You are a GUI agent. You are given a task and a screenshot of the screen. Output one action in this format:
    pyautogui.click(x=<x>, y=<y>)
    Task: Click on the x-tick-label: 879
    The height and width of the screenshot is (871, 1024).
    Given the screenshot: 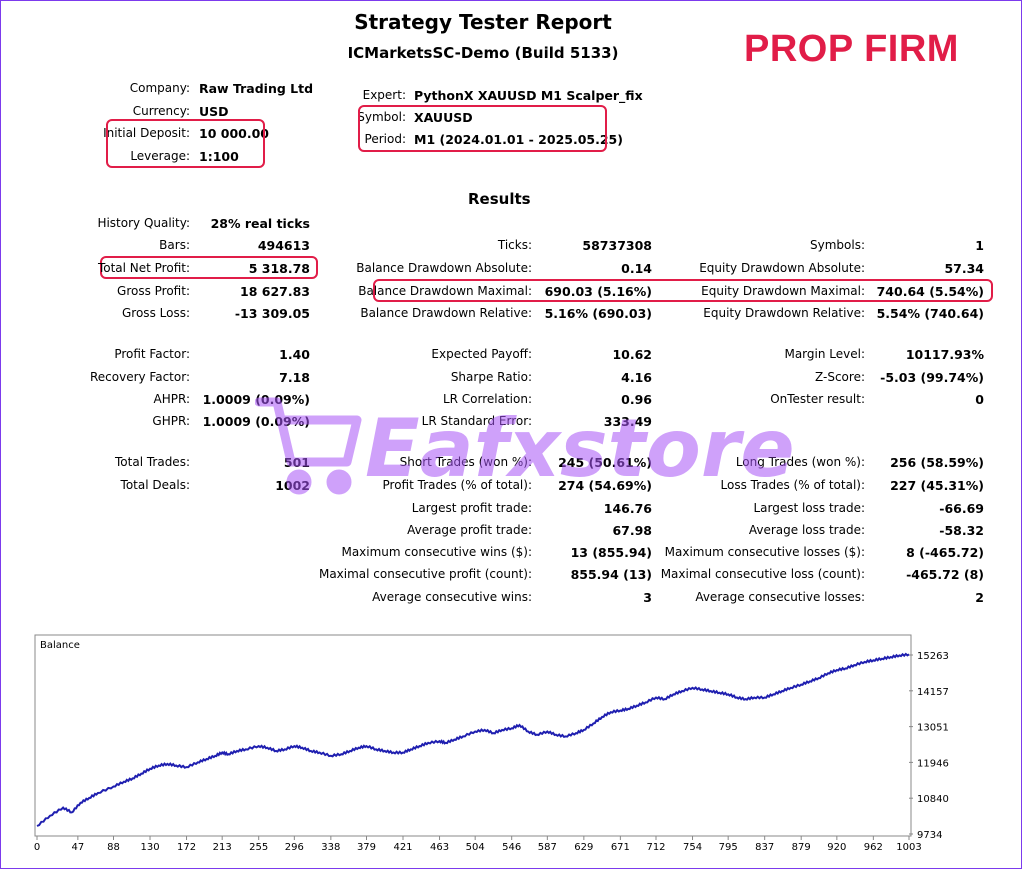 What is the action you would take?
    pyautogui.click(x=801, y=847)
    